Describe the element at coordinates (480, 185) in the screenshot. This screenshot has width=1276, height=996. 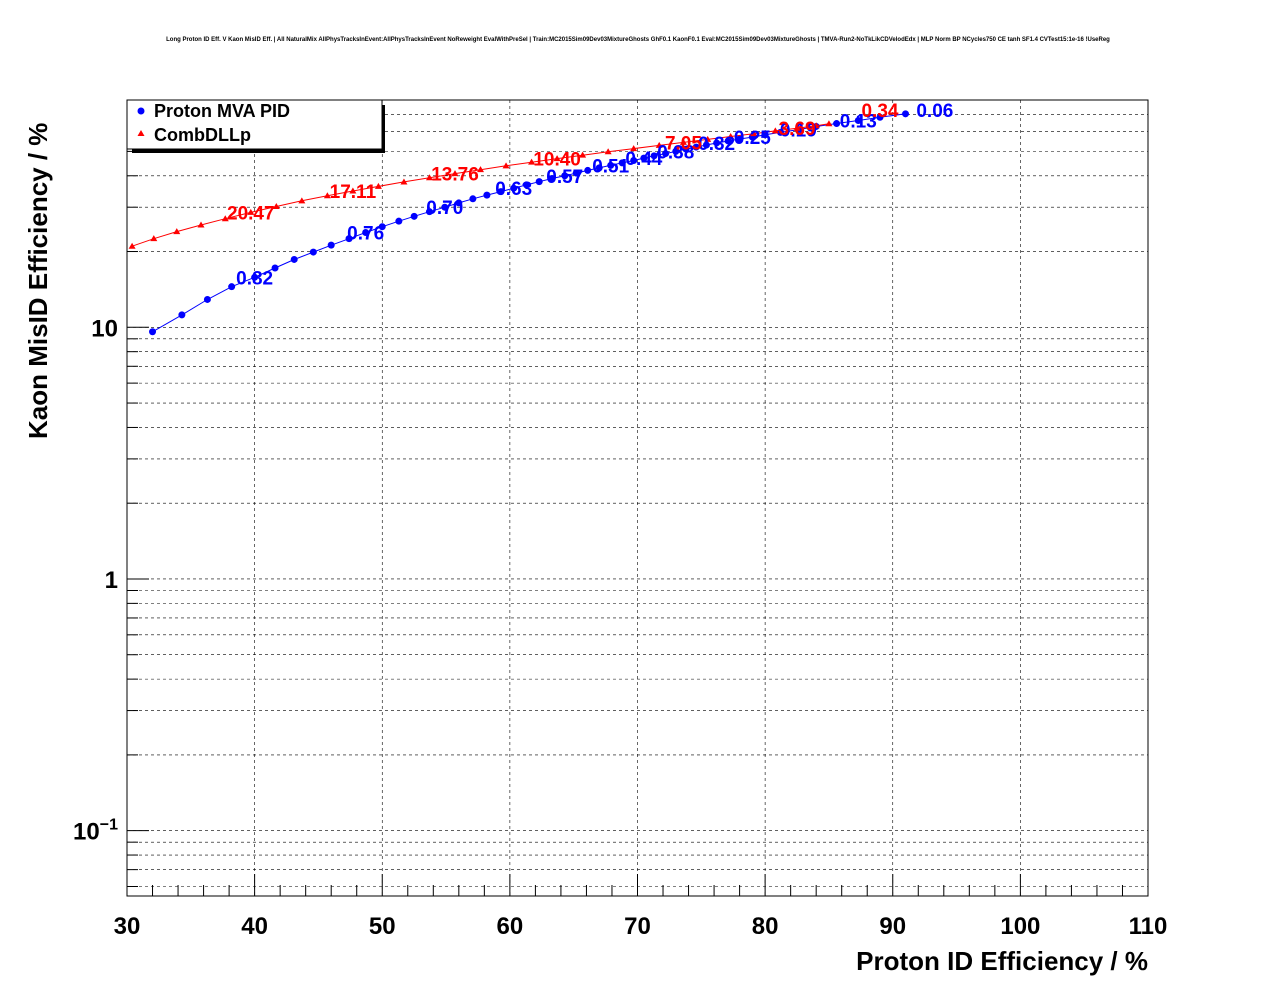
I see `series-line-combdllp` at that location.